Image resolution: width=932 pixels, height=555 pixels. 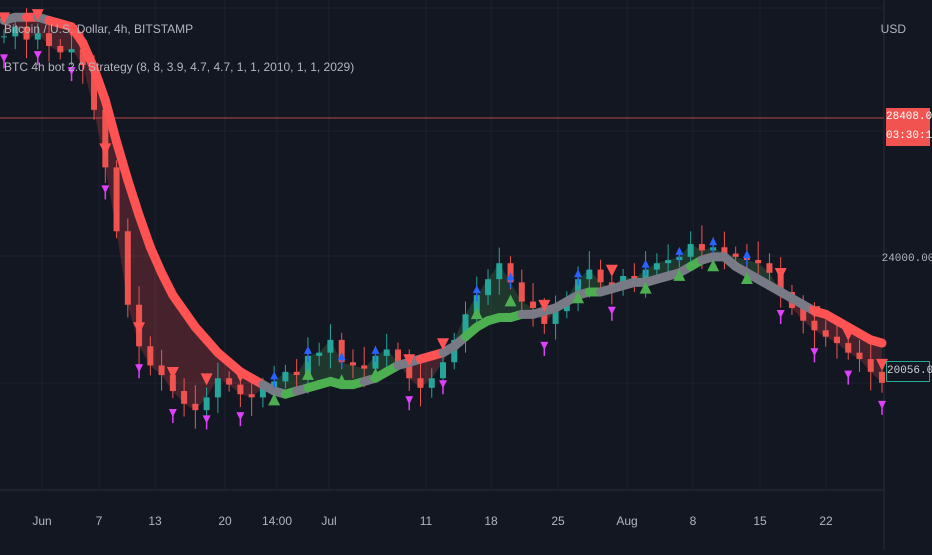 I want to click on x-tick-label: 13, so click(x=155, y=521).